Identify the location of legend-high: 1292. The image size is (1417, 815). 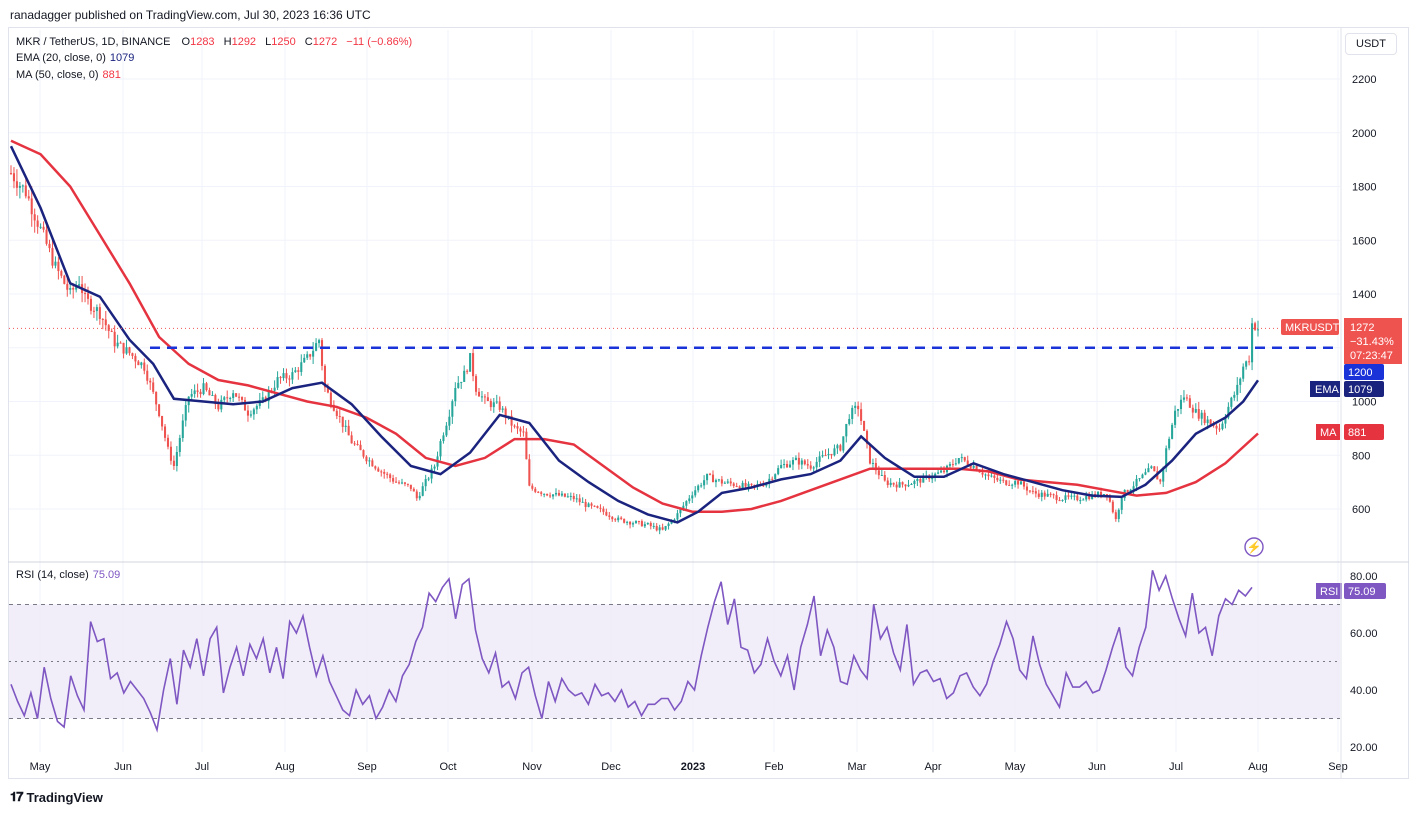
(244, 42).